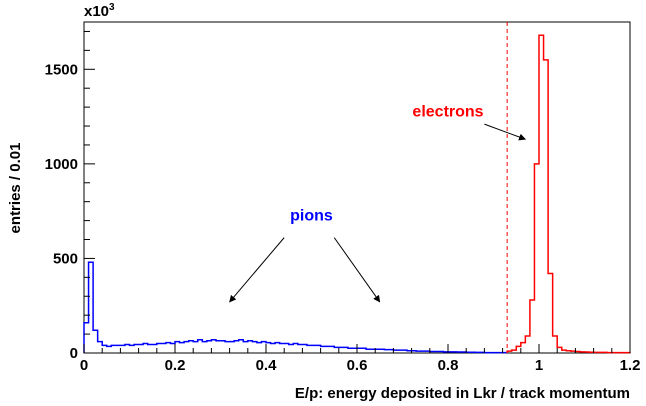  I want to click on y-multiplier-base: x10, so click(96, 11).